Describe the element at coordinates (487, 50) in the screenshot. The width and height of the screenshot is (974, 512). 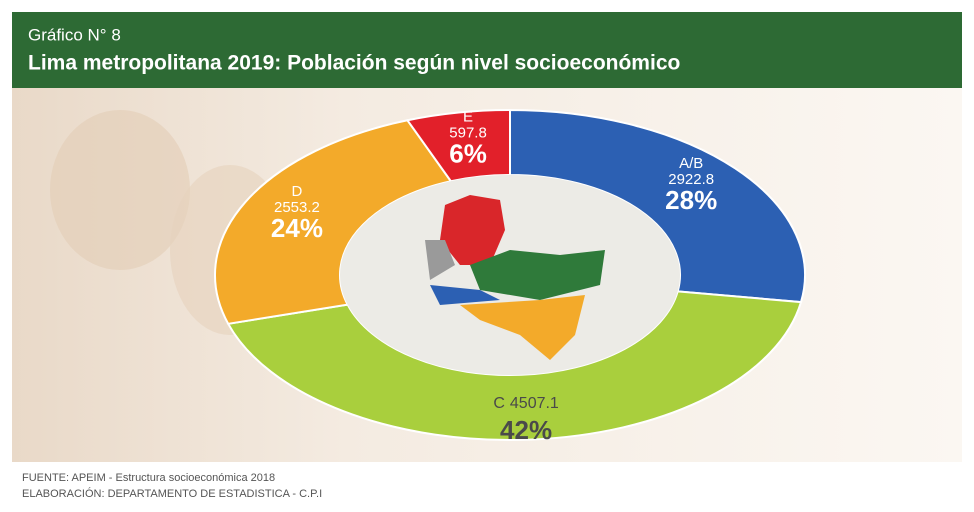
I see `header-band` at that location.